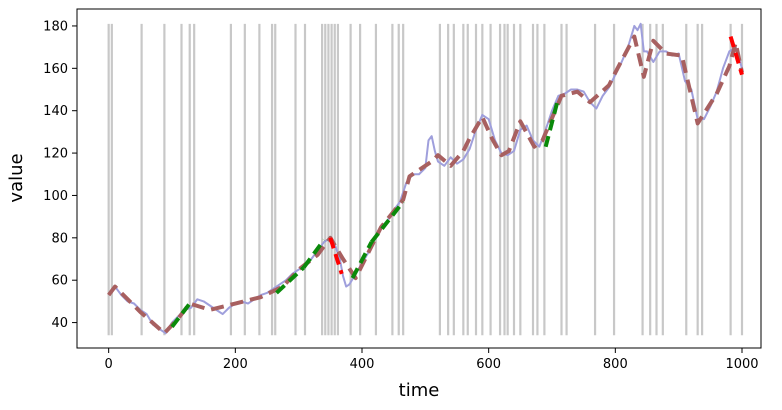  What do you see at coordinates (60, 175) in the screenshot?
I see `y-axis: 40 60 80 100 120 140 160 180` at bounding box center [60, 175].